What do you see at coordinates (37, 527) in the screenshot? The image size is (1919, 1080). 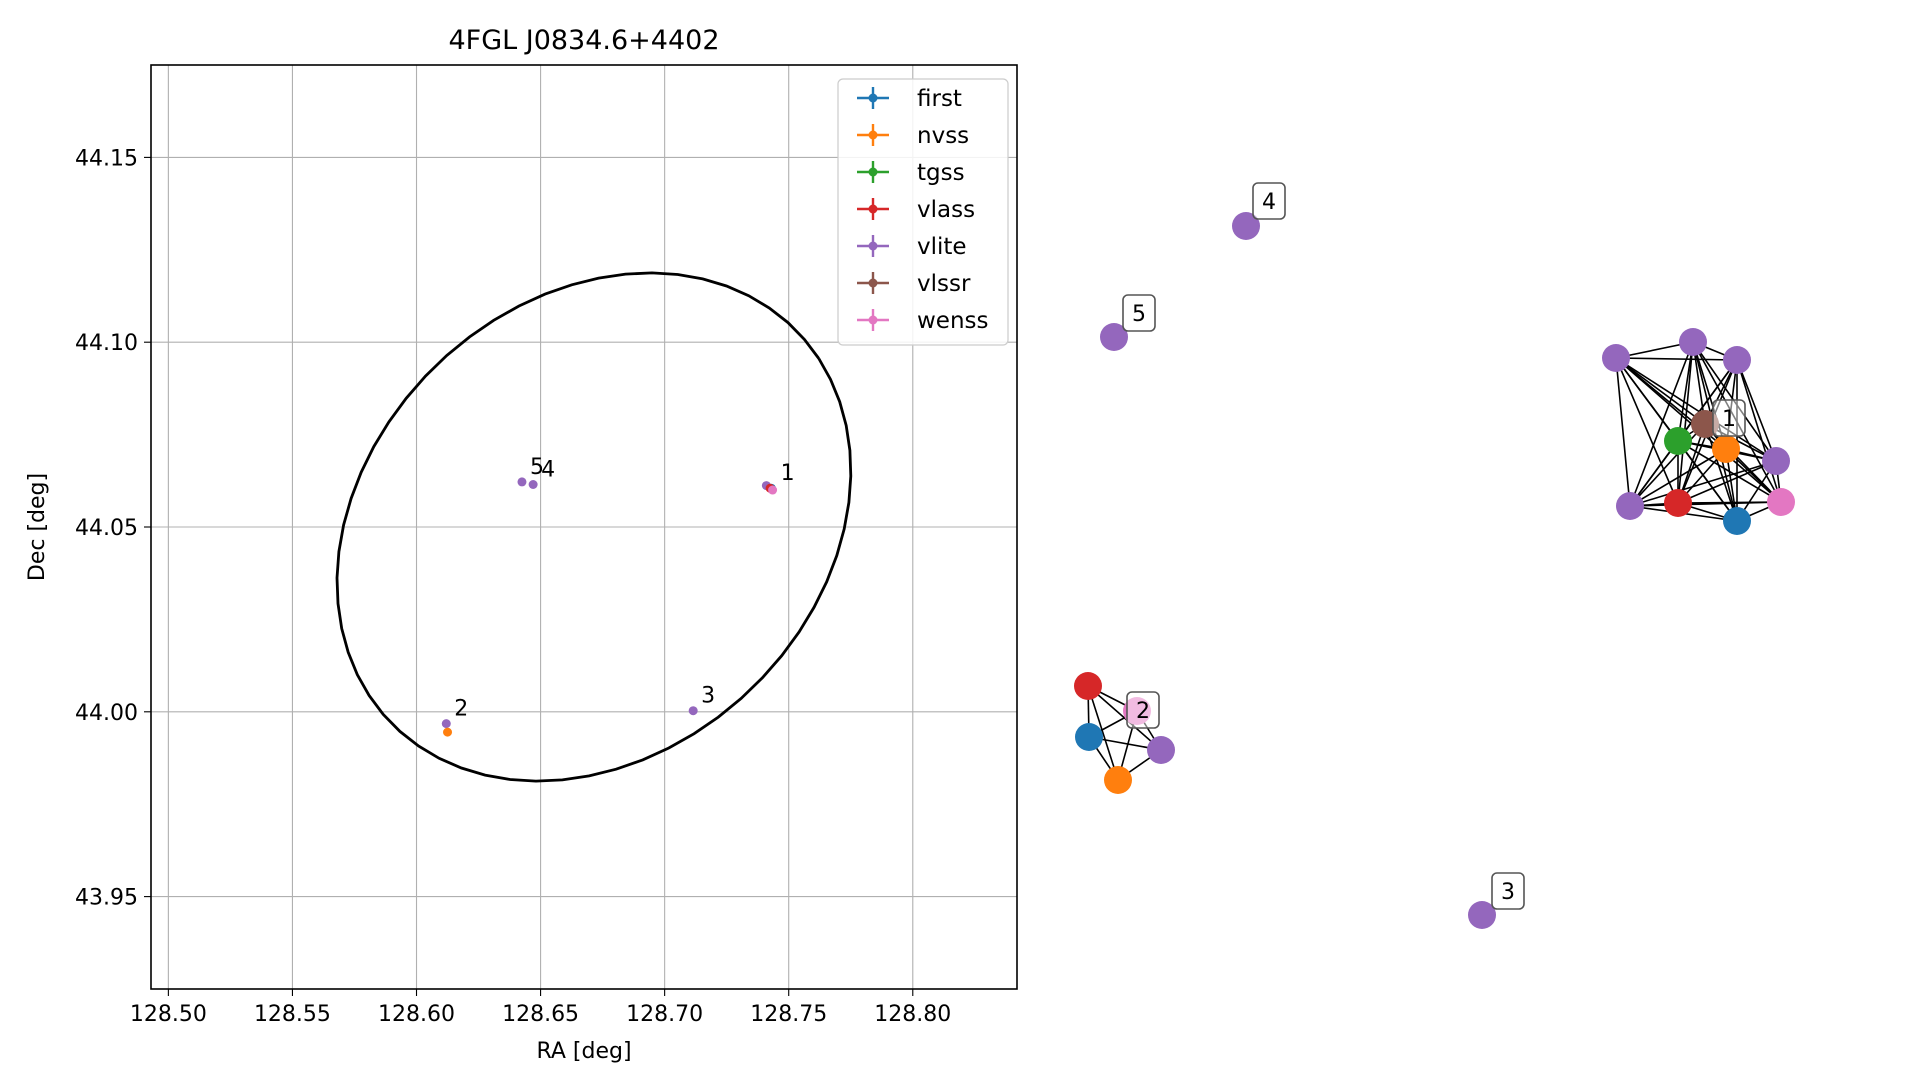 I see `y-axis-label: Dec [deg]` at bounding box center [37, 527].